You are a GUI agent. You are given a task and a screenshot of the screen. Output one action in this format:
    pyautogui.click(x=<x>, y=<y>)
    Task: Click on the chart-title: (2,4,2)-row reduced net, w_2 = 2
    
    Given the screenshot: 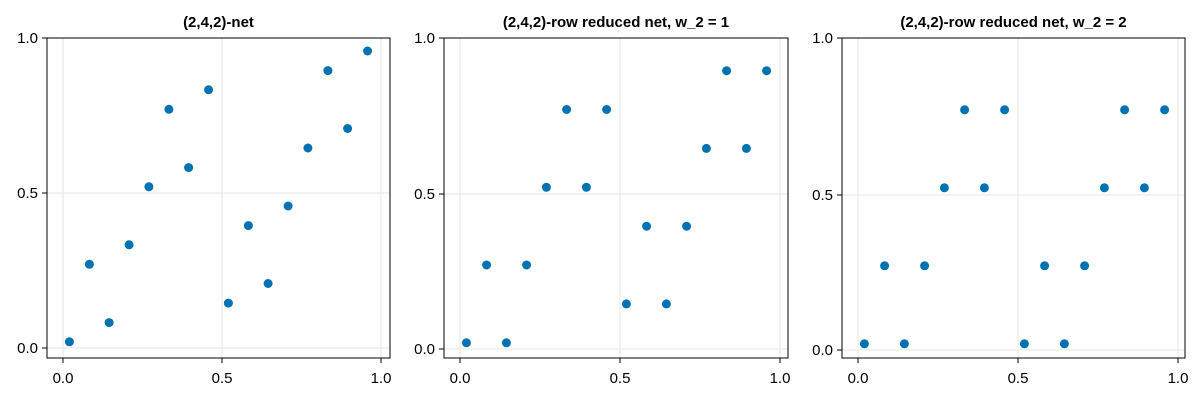 What is the action you would take?
    pyautogui.click(x=1013, y=22)
    